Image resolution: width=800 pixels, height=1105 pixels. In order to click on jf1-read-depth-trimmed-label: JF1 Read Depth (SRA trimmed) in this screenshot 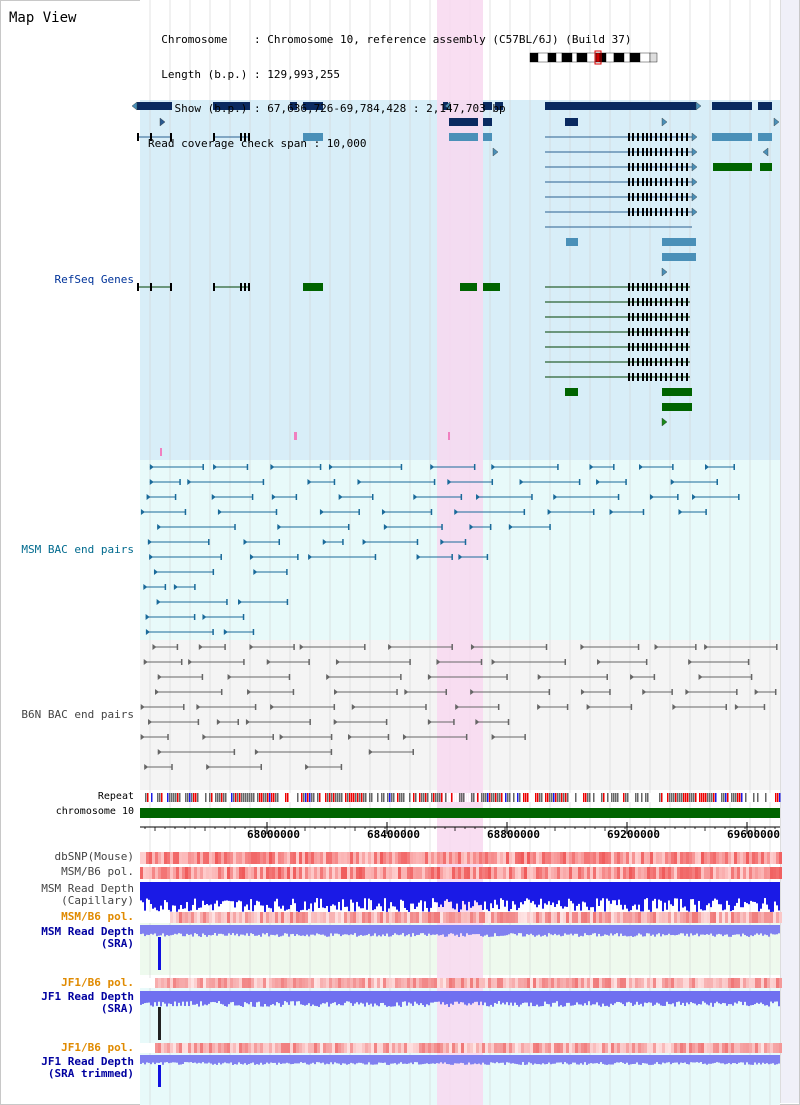, I will do `click(87, 1067)`.